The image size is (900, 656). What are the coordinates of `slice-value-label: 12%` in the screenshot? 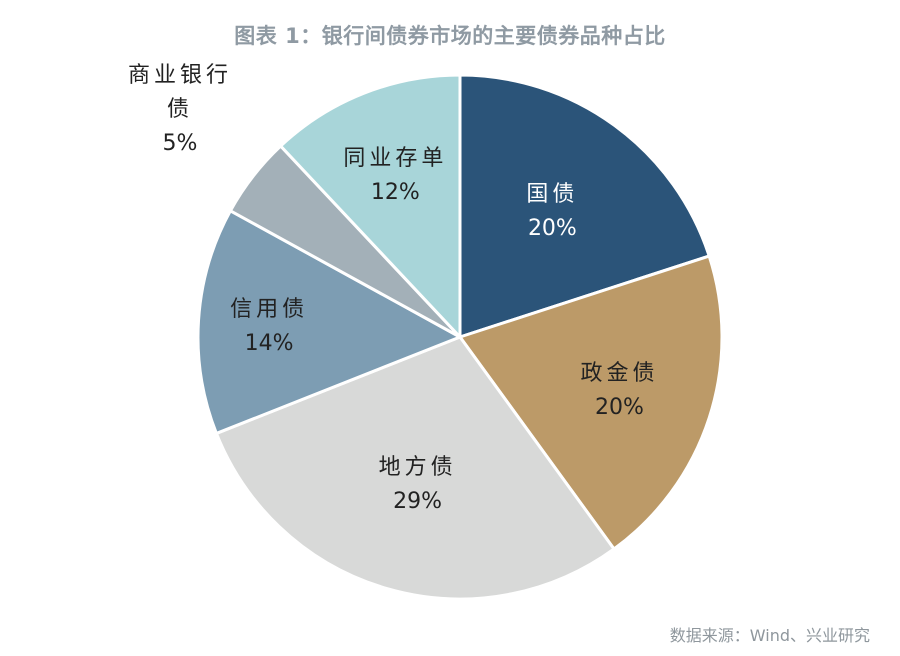 It's located at (395, 192).